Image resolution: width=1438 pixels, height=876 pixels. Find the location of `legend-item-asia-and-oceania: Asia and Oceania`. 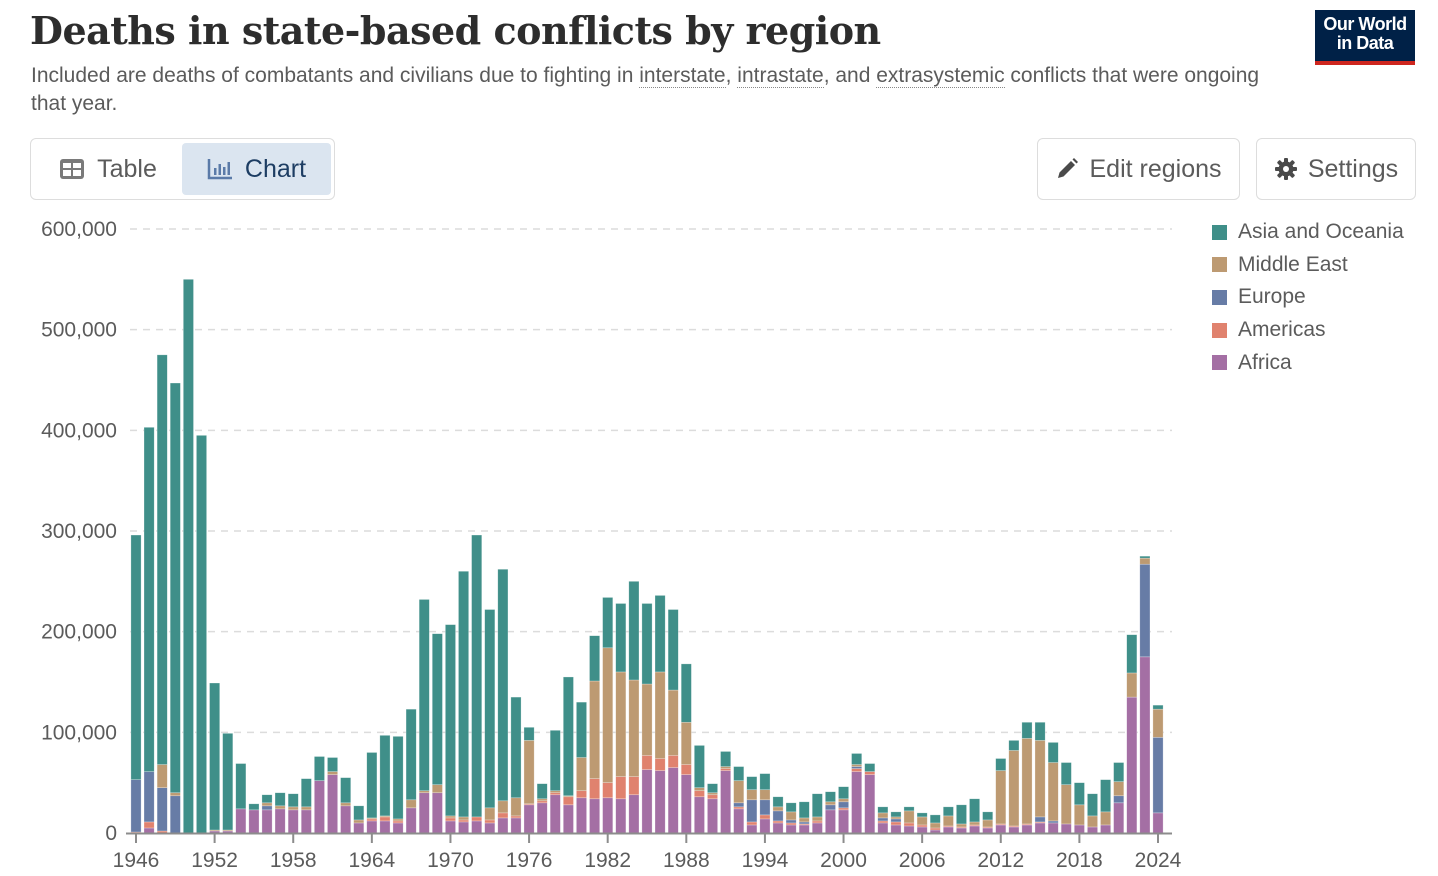

legend-item-asia-and-oceania: Asia and Oceania is located at coordinates (1308, 232).